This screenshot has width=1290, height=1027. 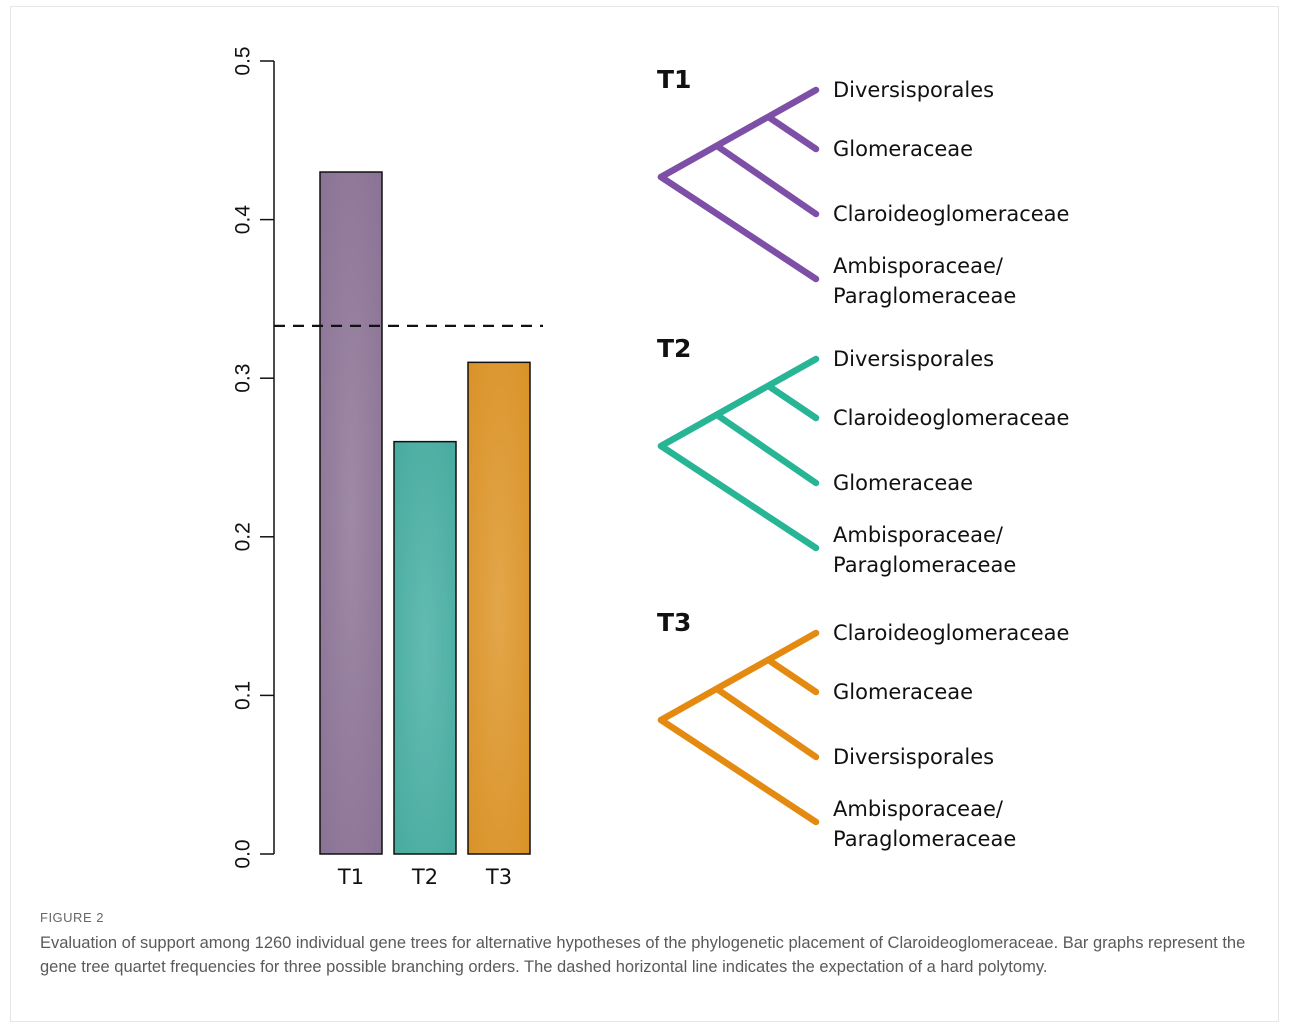 What do you see at coordinates (499, 608) in the screenshot?
I see `bar-t3` at bounding box center [499, 608].